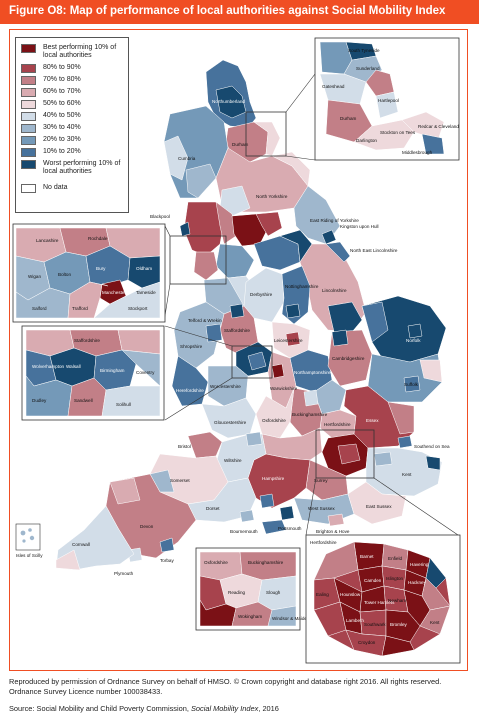 The height and width of the screenshot is (722, 479). Describe the element at coordinates (432, 446) in the screenshot. I see `label-southend: Southend on Sea` at that location.